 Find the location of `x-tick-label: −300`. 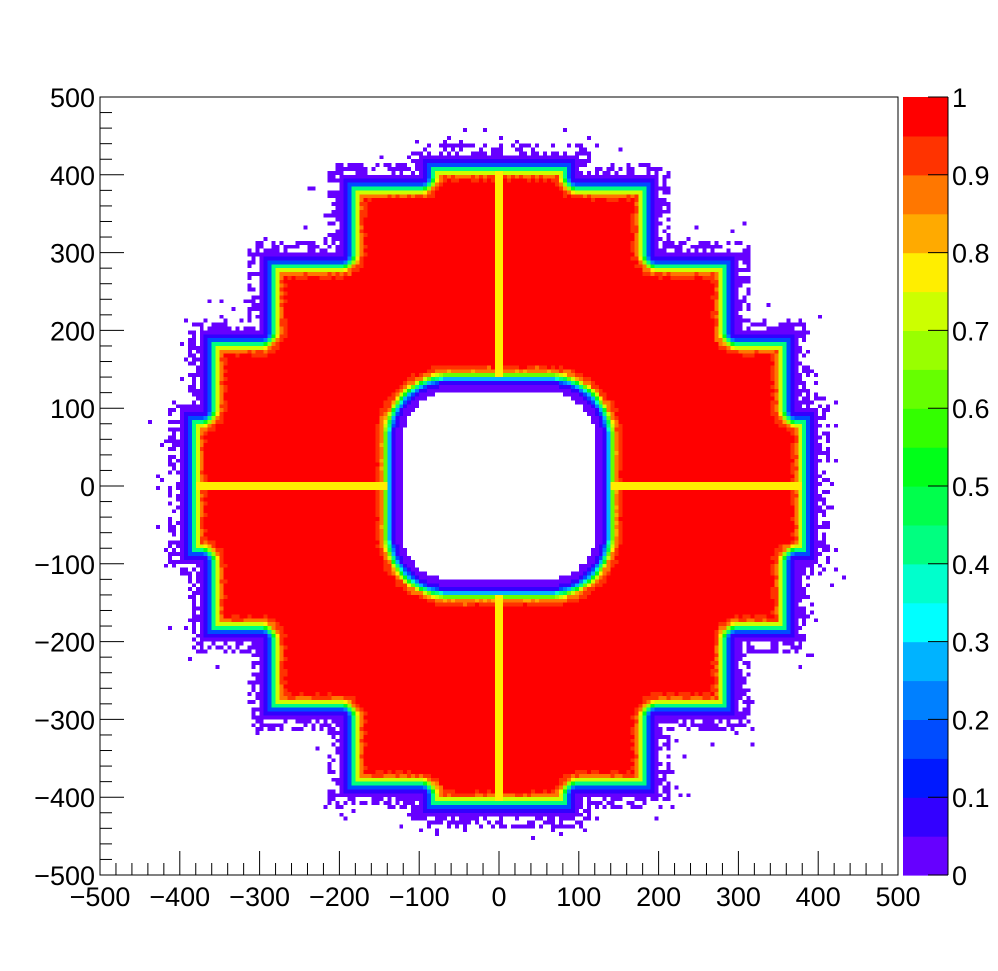

x-tick-label: −300 is located at coordinates (259, 897).